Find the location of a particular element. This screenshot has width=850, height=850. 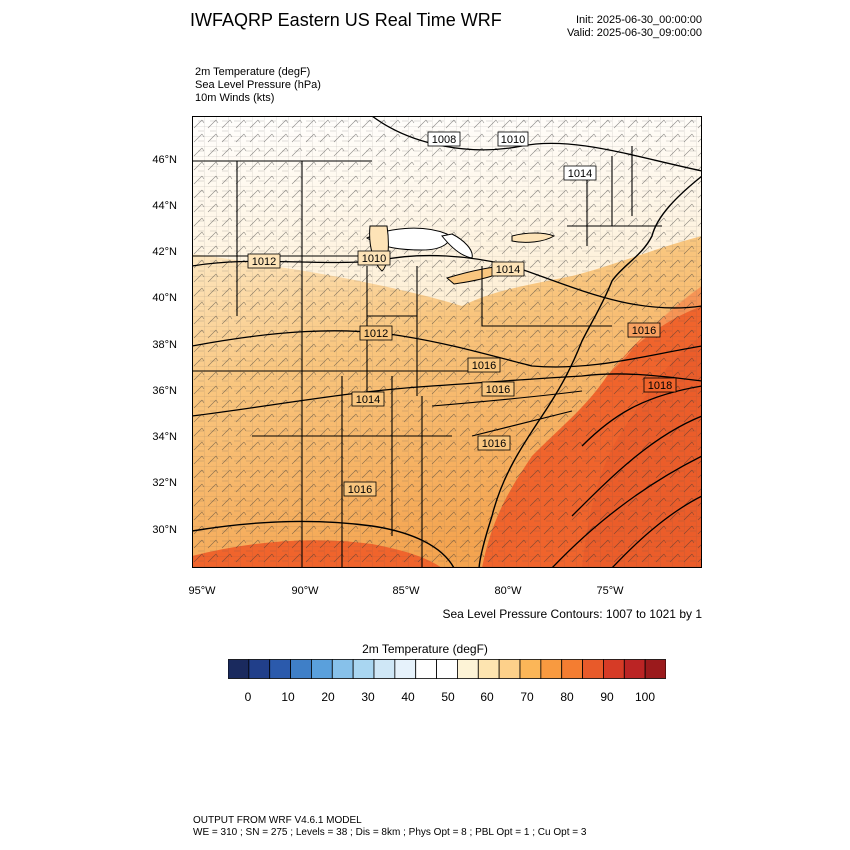

colorbar-label: 0 is located at coordinates (248, 697).